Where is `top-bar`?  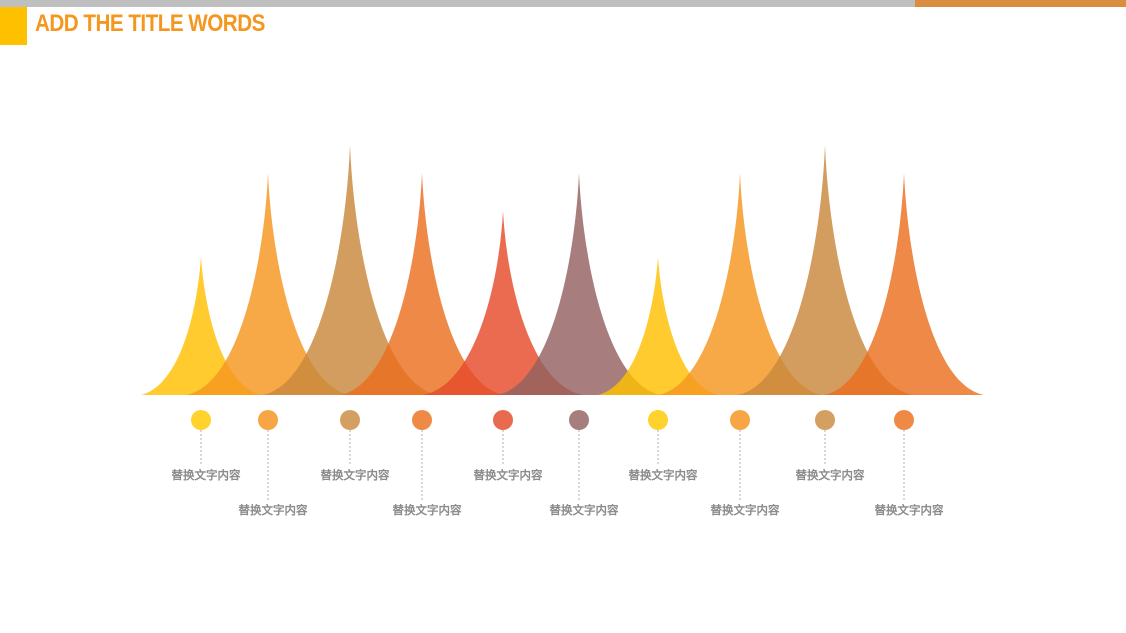
top-bar is located at coordinates (457, 3).